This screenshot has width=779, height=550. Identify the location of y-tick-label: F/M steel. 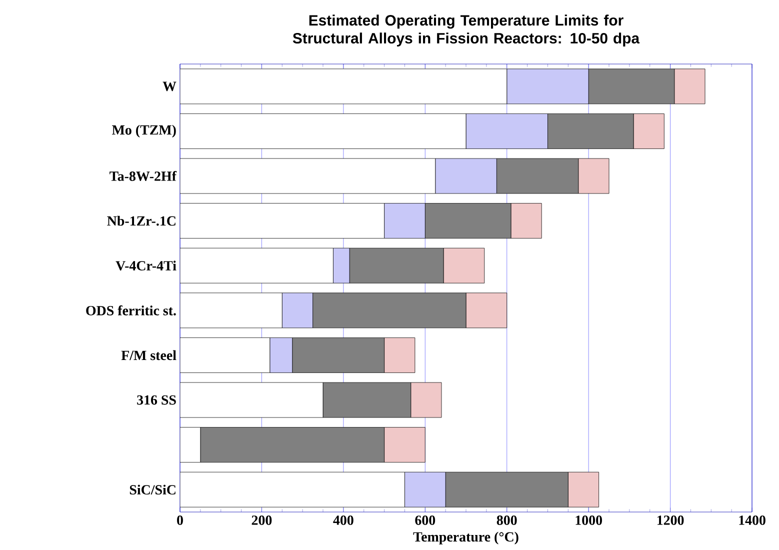
(148, 355).